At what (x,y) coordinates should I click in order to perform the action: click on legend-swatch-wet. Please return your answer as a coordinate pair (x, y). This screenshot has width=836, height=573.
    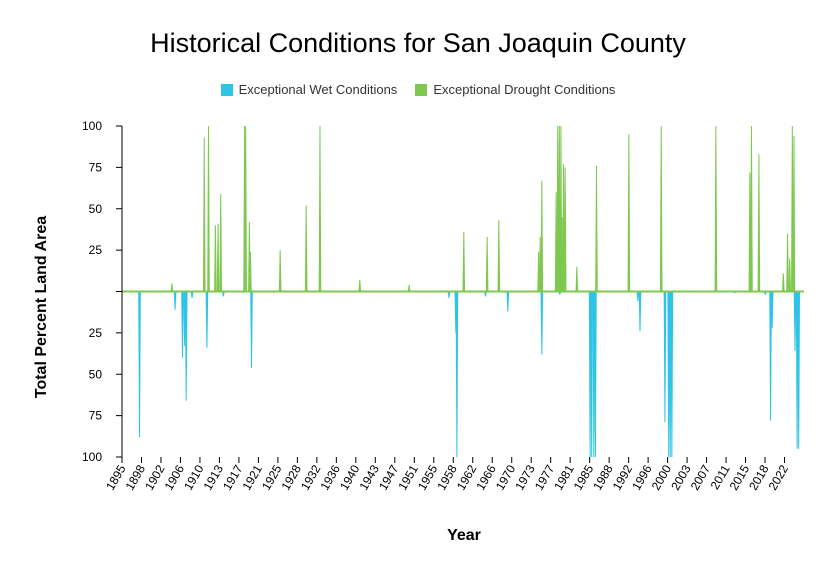
    Looking at the image, I should click on (226, 89).